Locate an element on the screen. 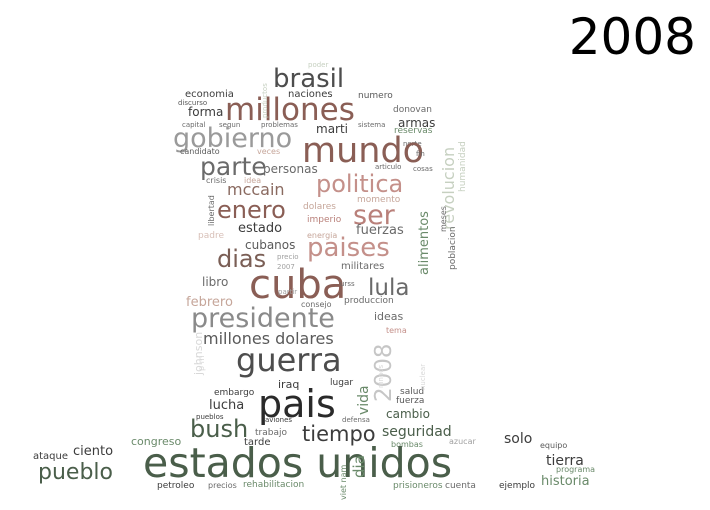 The image size is (710, 510). cloud-word: estados unidos is located at coordinates (298, 463).